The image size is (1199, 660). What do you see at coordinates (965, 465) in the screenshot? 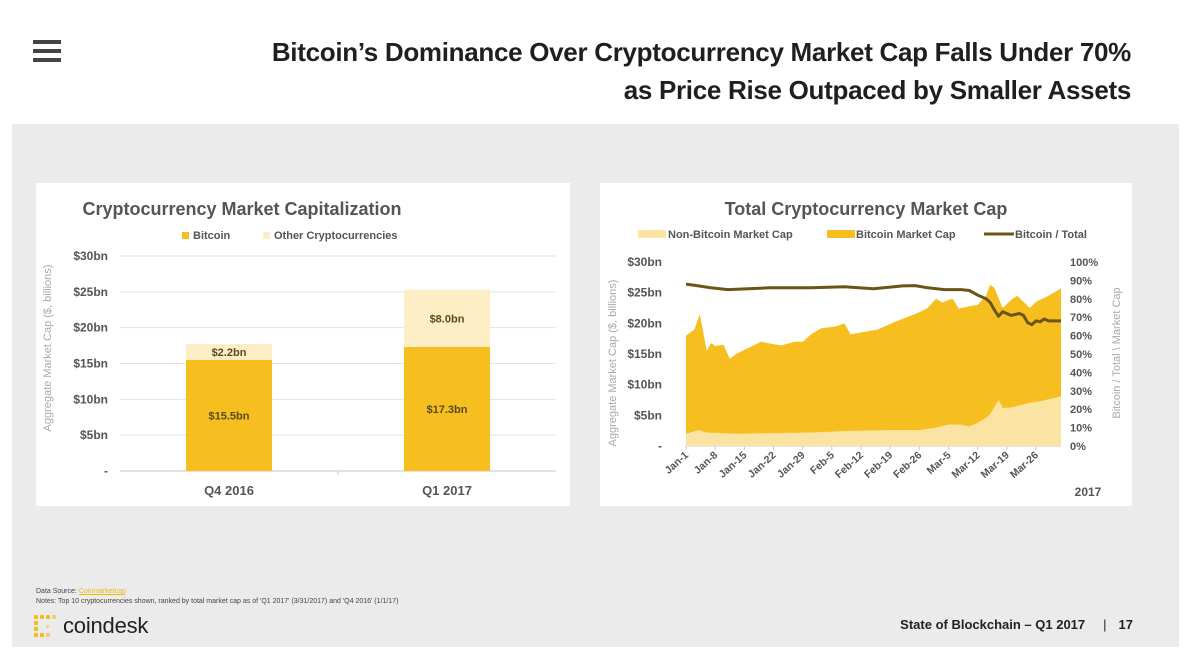
I see `x-tick-label: Mar-12` at bounding box center [965, 465].